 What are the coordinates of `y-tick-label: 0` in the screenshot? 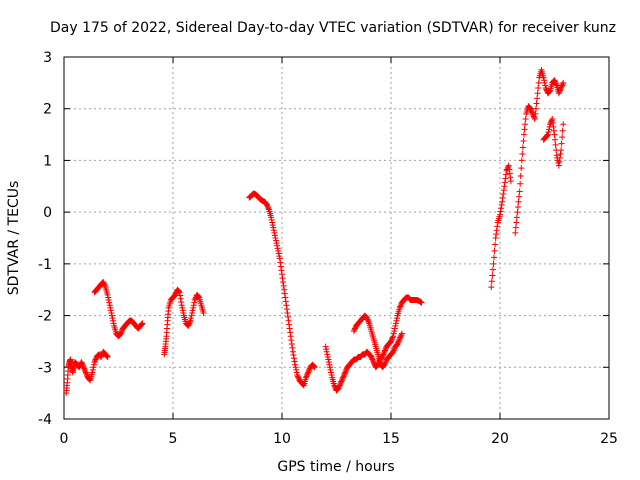 It's located at (47, 213).